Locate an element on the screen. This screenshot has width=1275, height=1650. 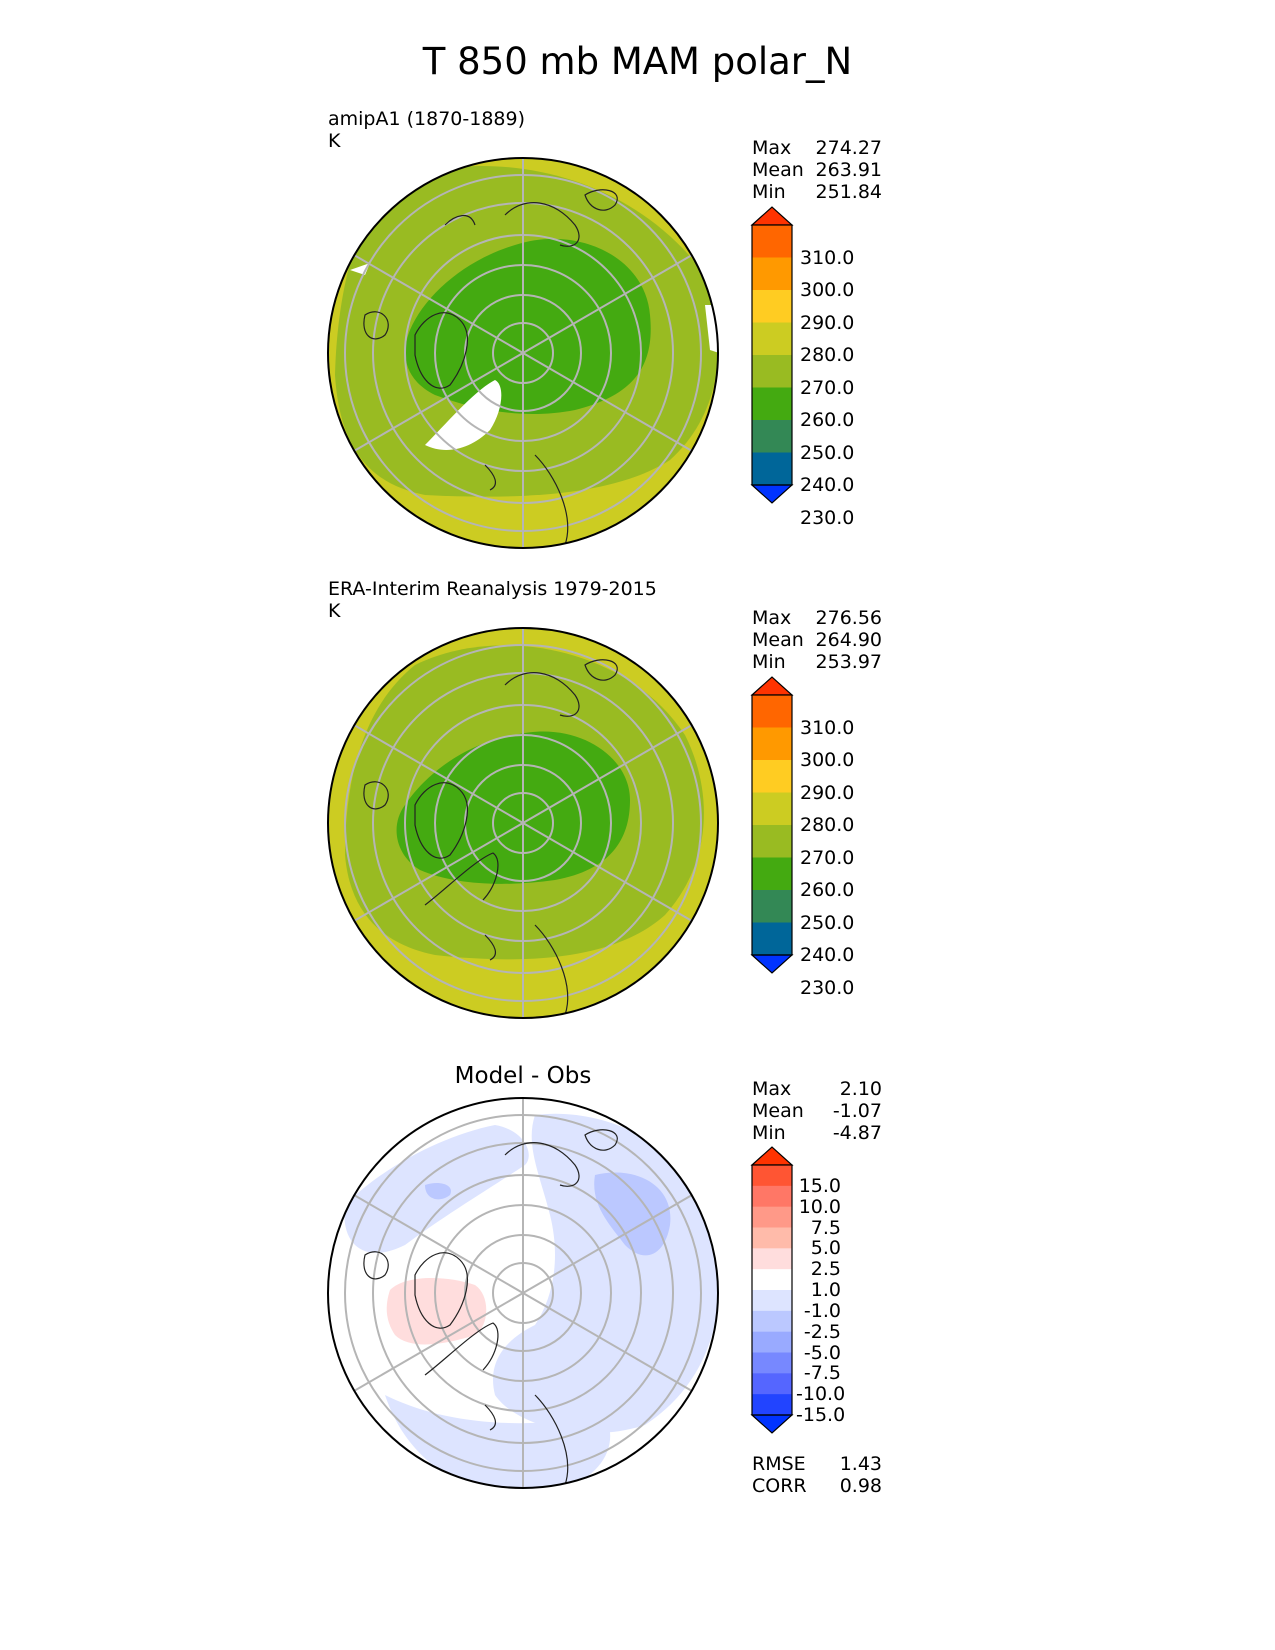
colorbar-tick-label: 280.0 is located at coordinates (827, 825).